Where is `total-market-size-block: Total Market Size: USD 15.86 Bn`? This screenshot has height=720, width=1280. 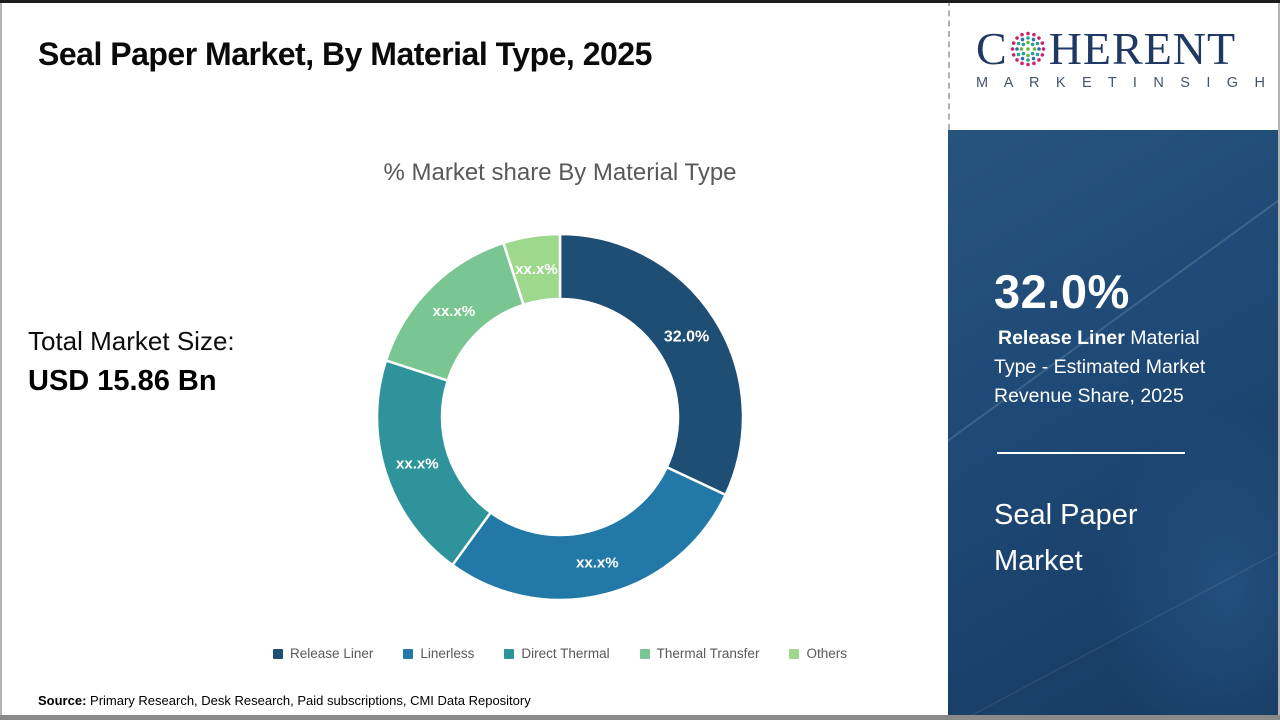 total-market-size-block: Total Market Size: USD 15.86 Bn is located at coordinates (131, 362).